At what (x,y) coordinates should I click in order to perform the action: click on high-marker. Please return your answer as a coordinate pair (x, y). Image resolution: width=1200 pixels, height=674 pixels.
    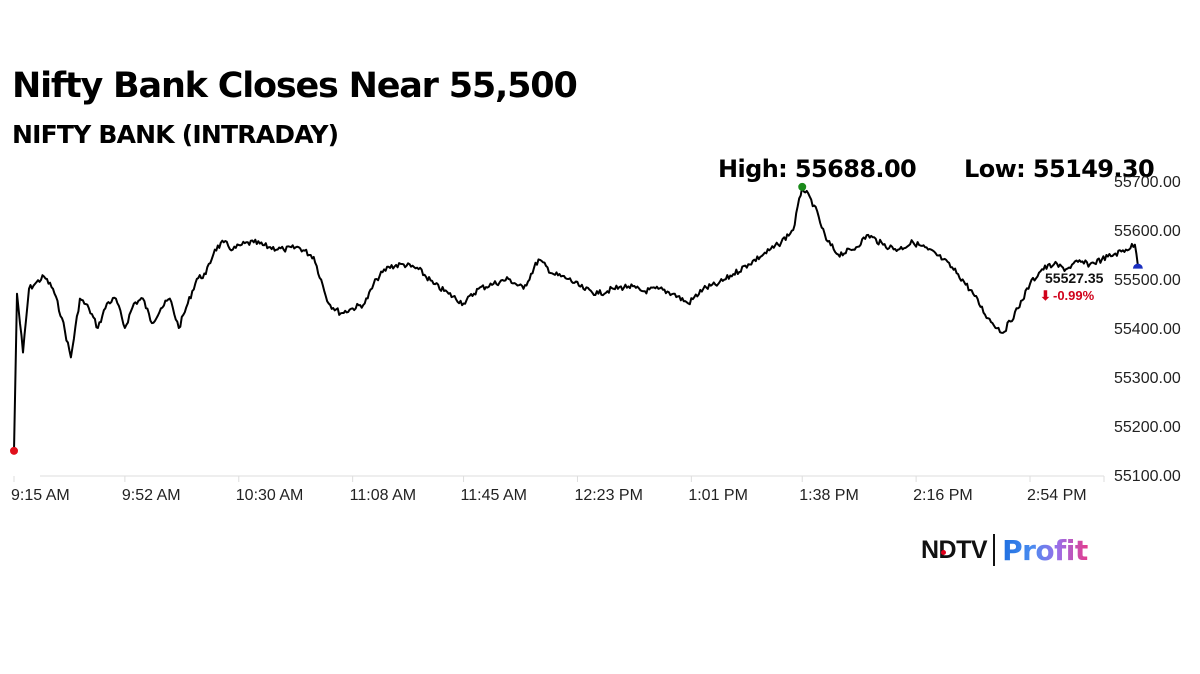
    Looking at the image, I should click on (802, 186).